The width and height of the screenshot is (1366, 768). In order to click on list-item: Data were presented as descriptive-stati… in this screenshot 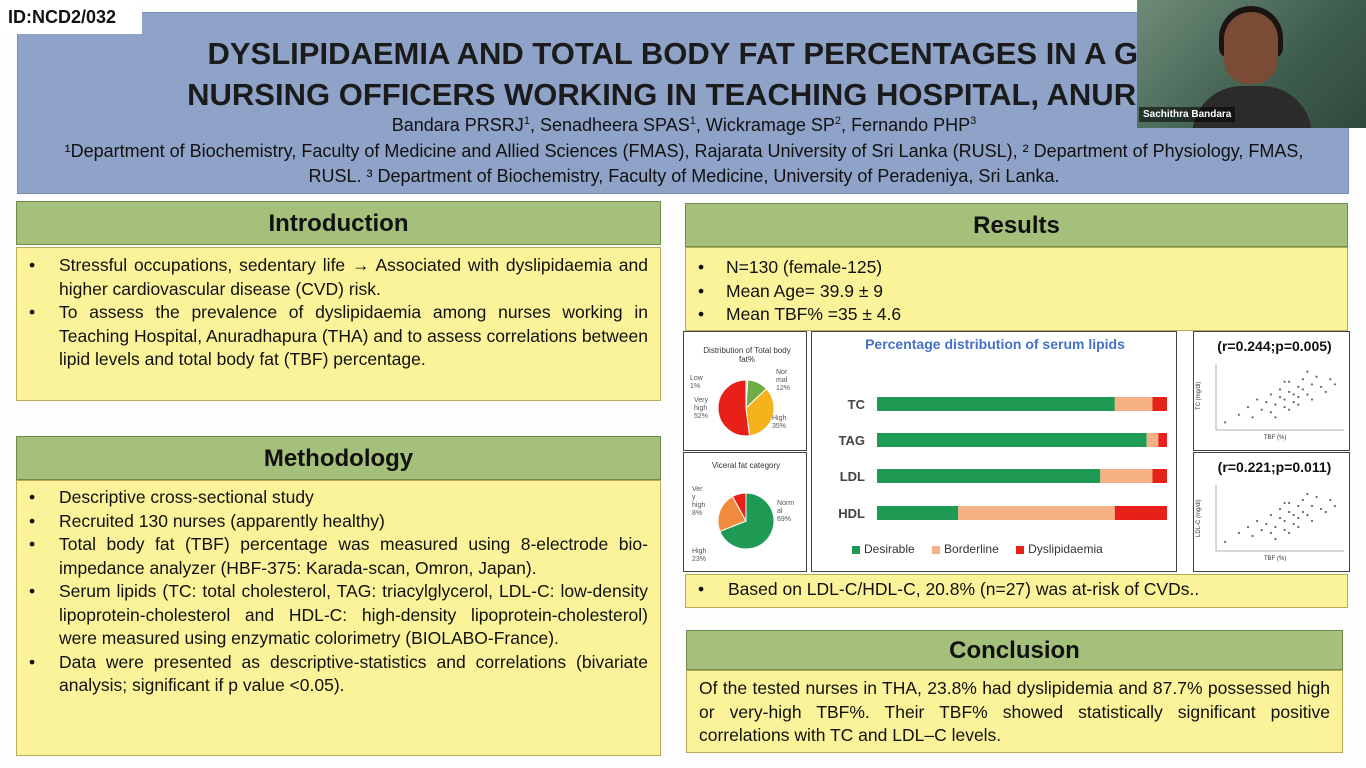, I will do `click(332, 674)`.